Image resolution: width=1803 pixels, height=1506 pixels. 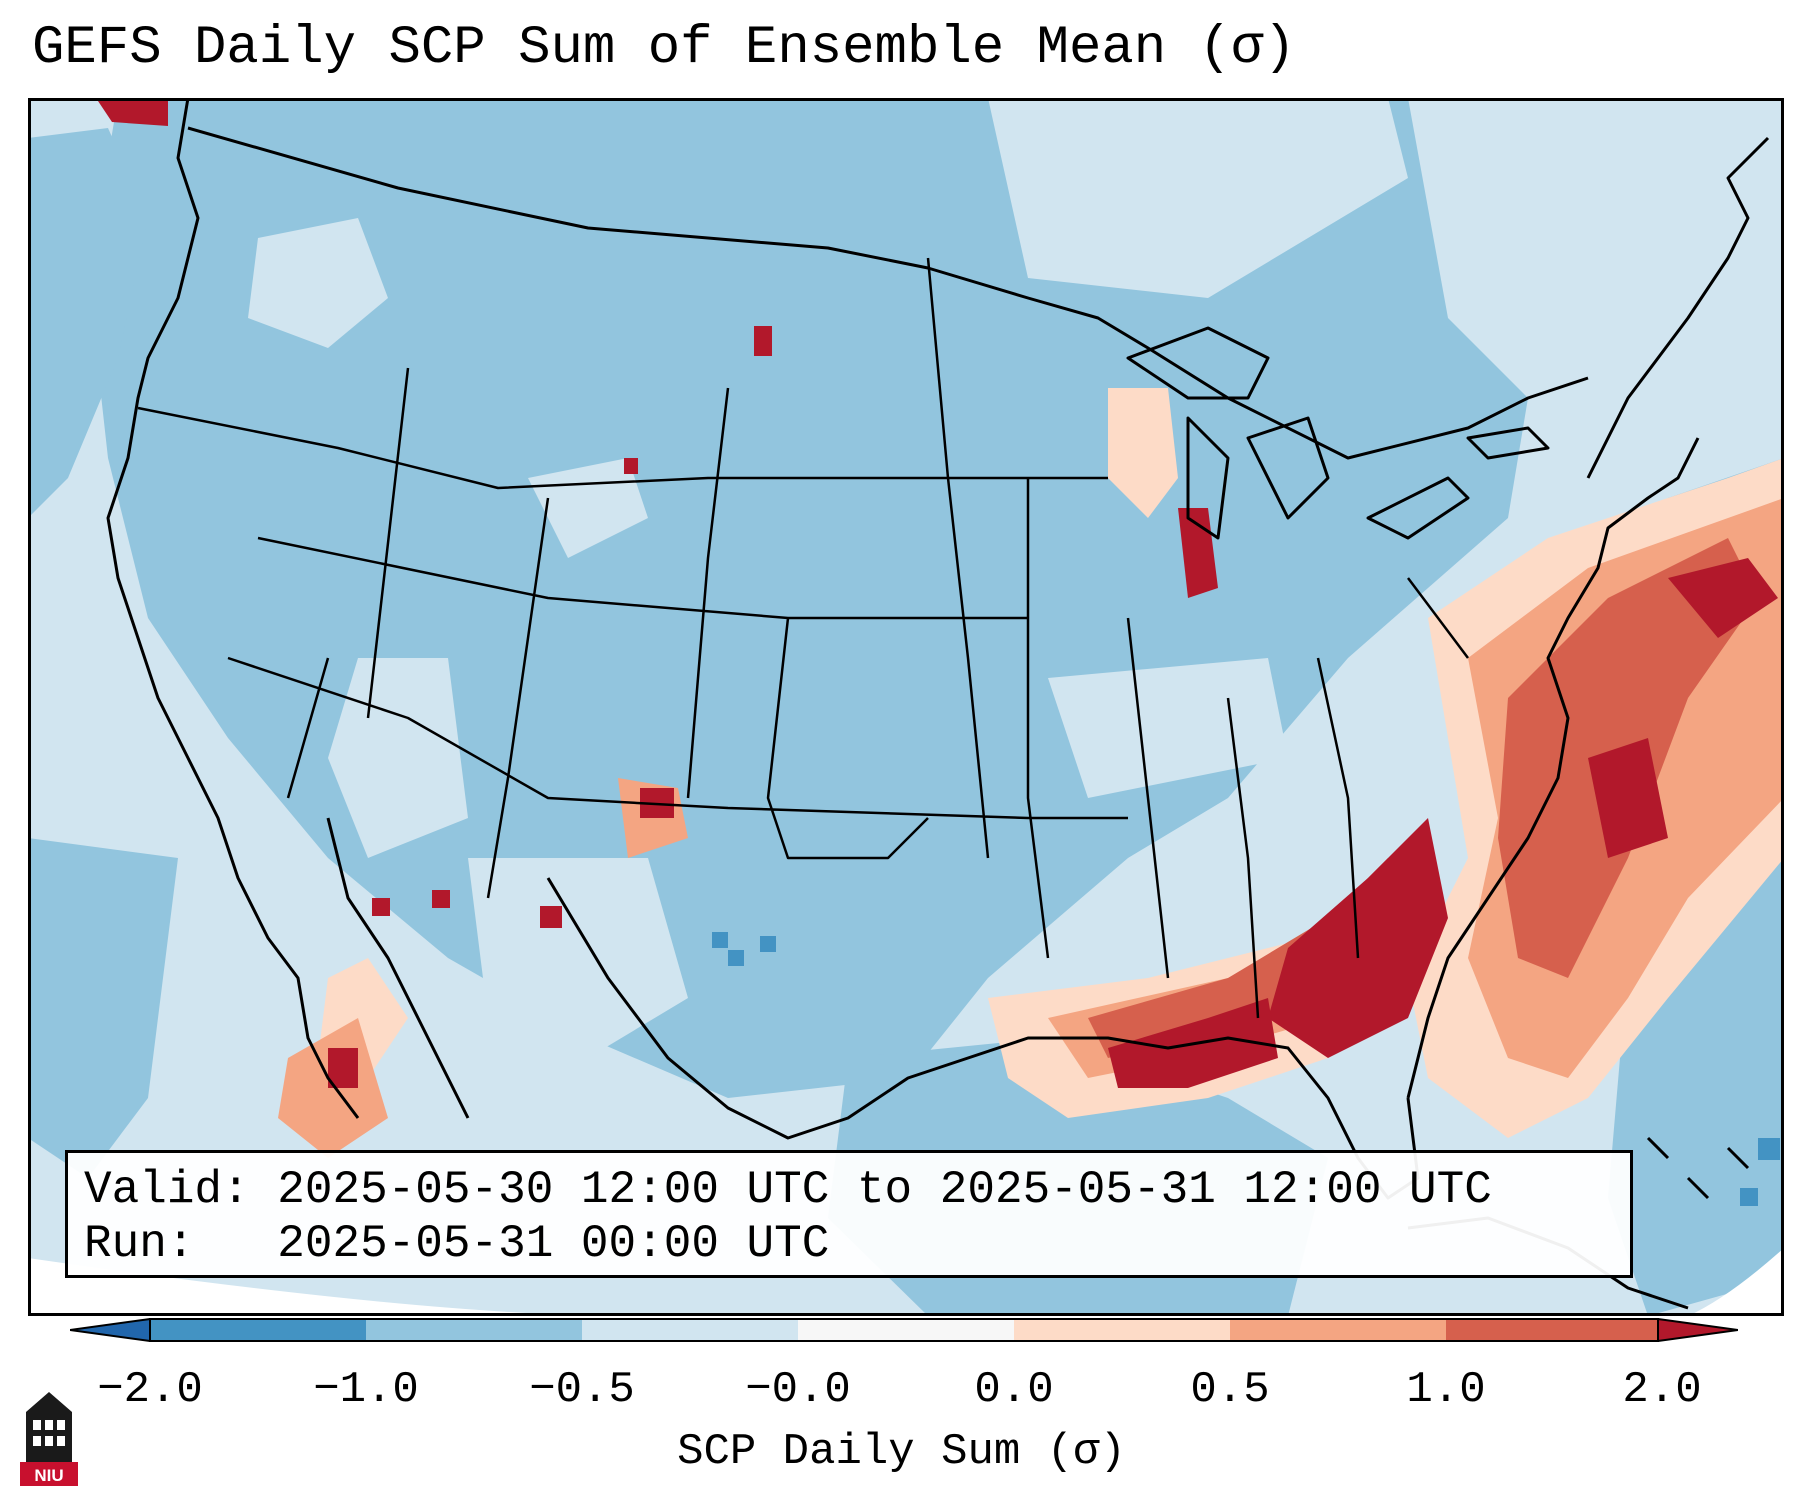 I want to click on field-blue-sw-ocean, so click(x=103, y=1008).